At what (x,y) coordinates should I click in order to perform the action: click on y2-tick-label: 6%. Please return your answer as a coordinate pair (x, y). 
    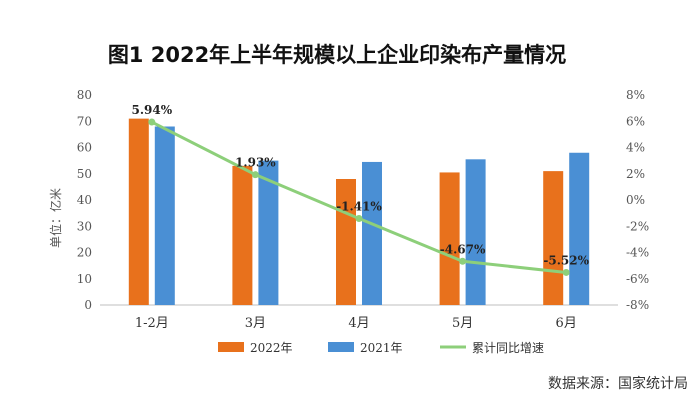
    Looking at the image, I should click on (635, 121).